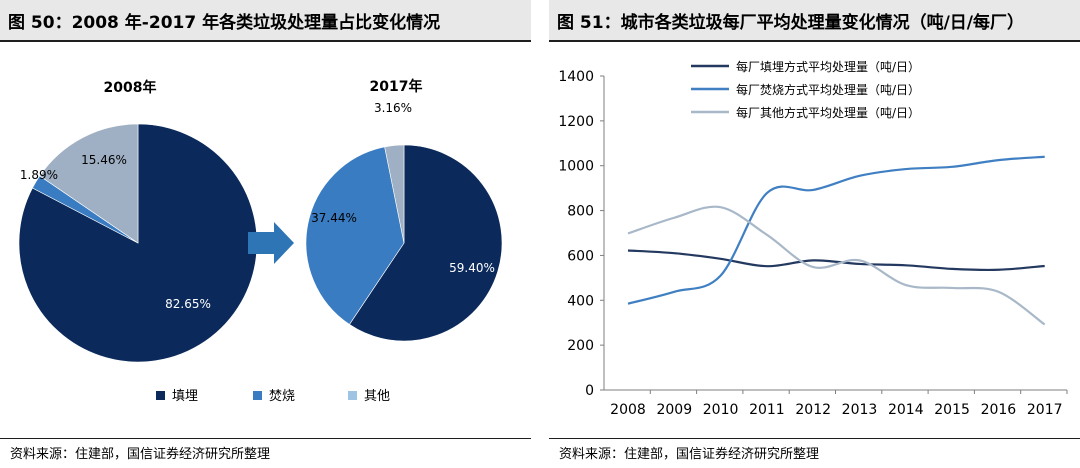 The image size is (1080, 468). I want to click on pie-data-label: 59.40%, so click(472, 268).